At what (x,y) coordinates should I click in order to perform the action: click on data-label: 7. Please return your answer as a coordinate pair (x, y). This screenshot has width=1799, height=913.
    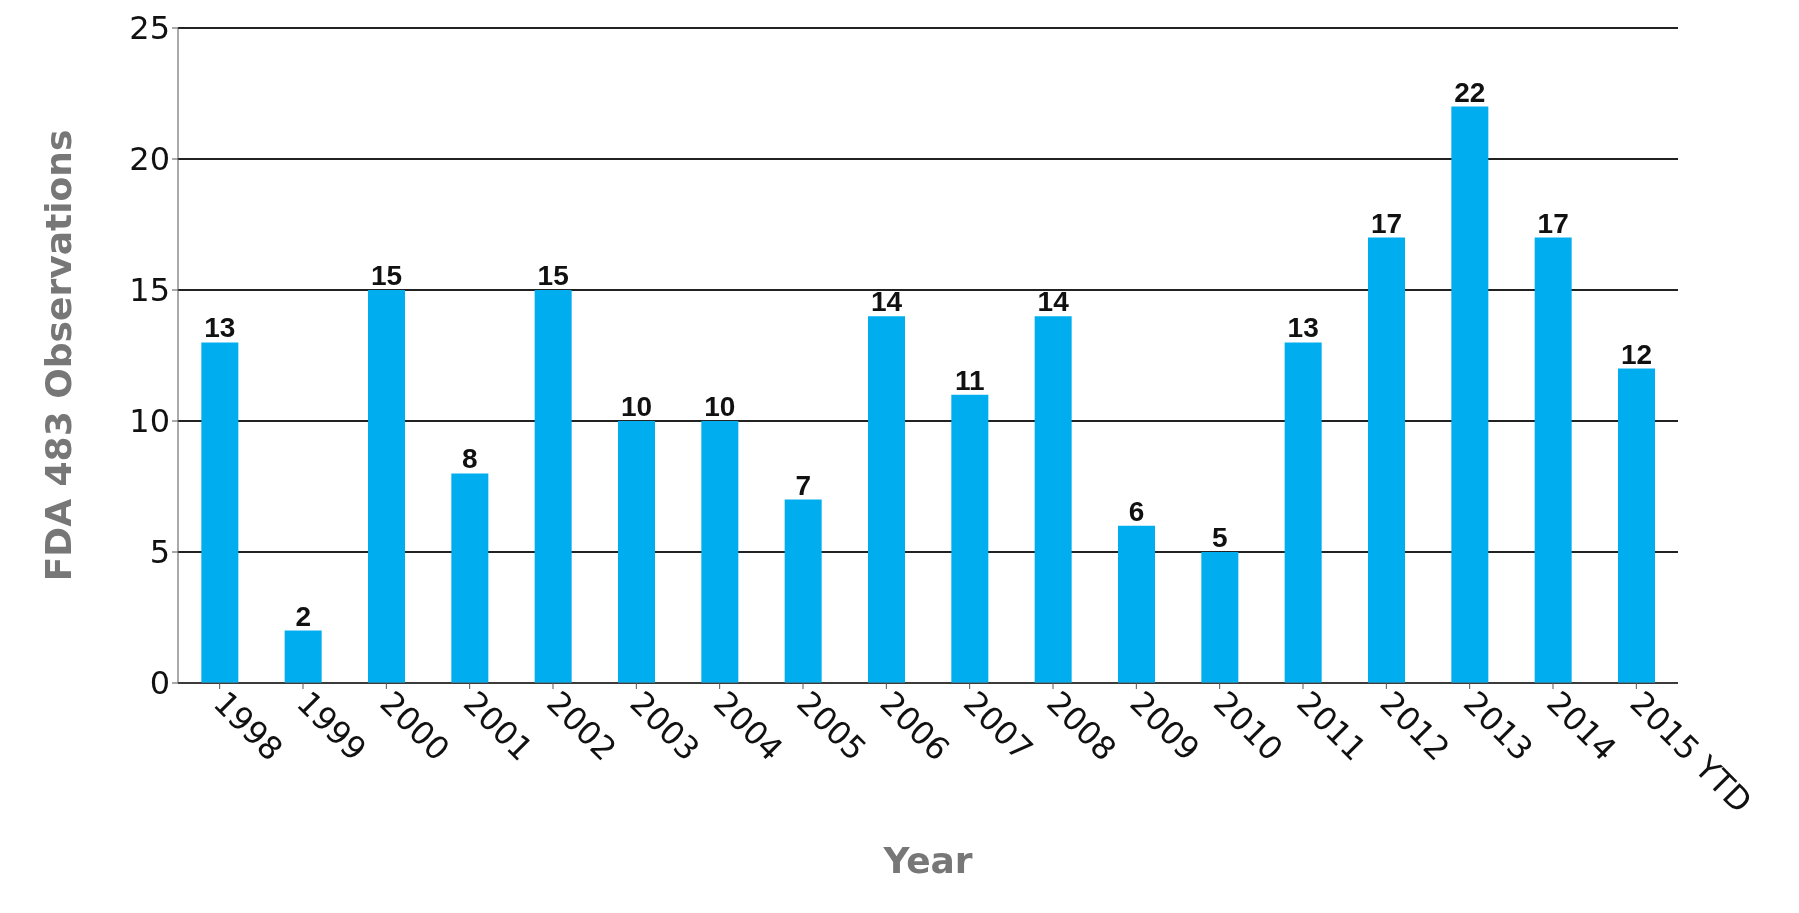
    Looking at the image, I should click on (803, 485).